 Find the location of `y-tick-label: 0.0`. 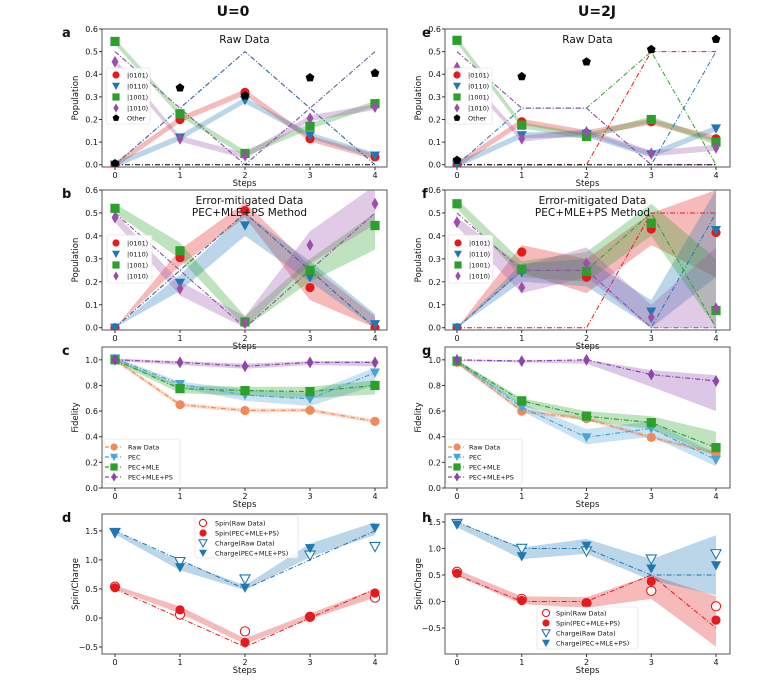

y-tick-label: 0.0 is located at coordinates (434, 602).